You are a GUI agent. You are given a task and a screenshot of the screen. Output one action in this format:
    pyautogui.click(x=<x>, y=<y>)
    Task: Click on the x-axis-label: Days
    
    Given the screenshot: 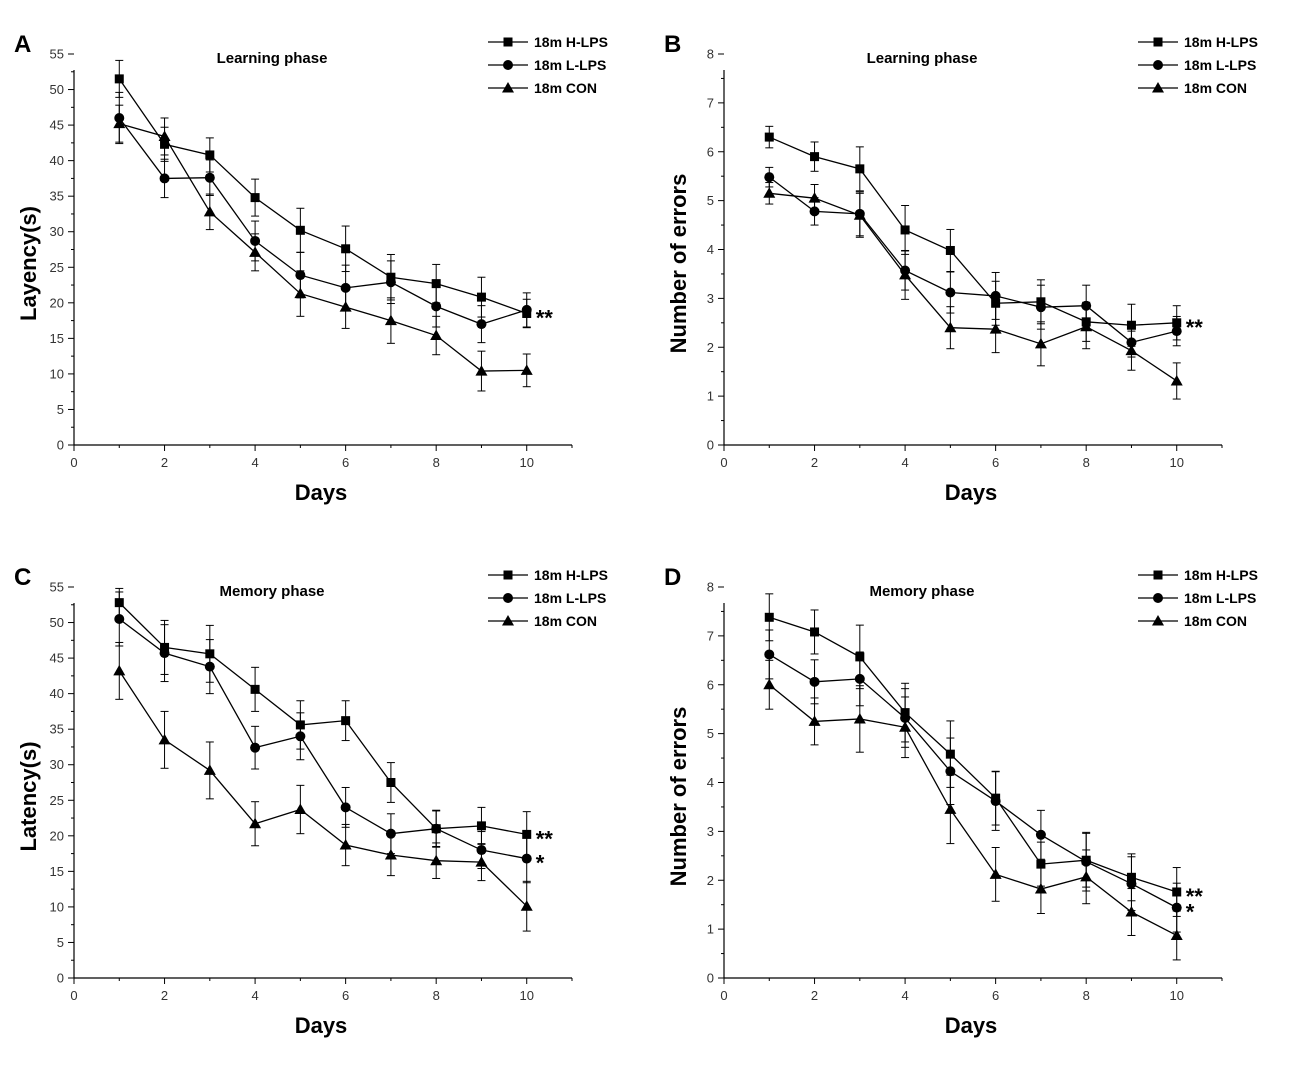 What is the action you would take?
    pyautogui.click(x=321, y=492)
    